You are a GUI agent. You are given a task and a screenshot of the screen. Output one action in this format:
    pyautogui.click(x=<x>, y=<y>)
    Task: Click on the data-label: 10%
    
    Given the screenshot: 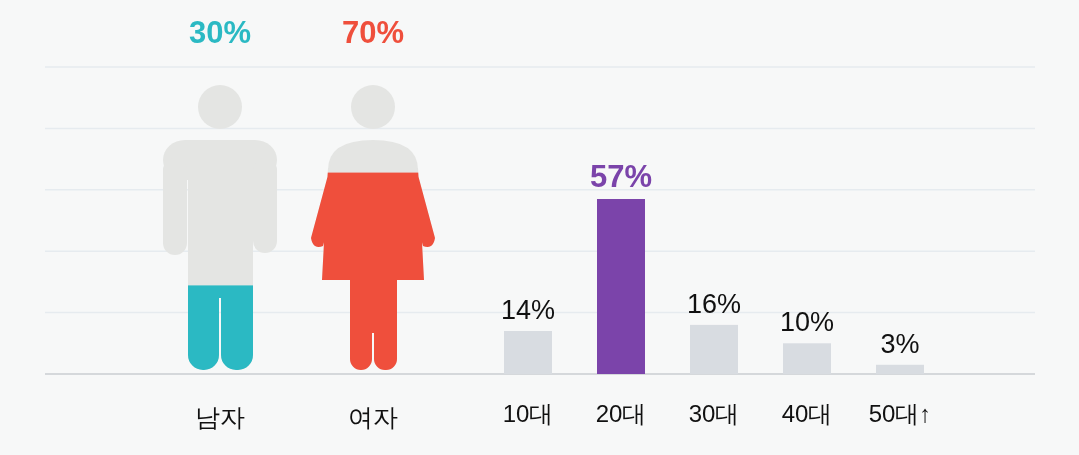 What is the action you would take?
    pyautogui.click(x=807, y=322)
    